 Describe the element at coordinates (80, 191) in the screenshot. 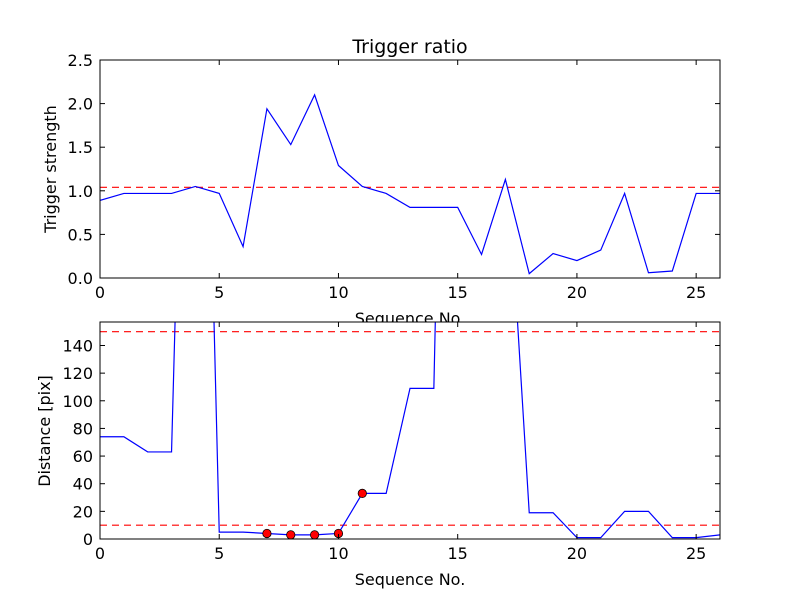

I see `y-tick-label: 1.0` at that location.